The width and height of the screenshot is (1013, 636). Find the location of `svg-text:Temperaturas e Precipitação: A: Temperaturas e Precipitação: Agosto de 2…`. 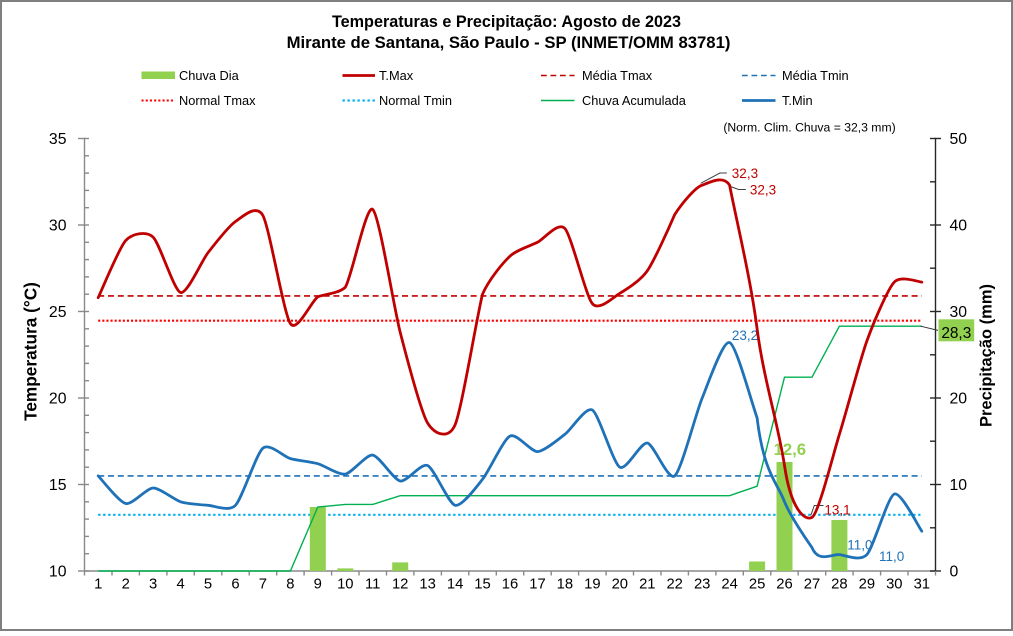

svg-text:Temperaturas e Precipitação: A: Temperaturas e Precipitação: Agosto de 2… is located at coordinates (506, 22).